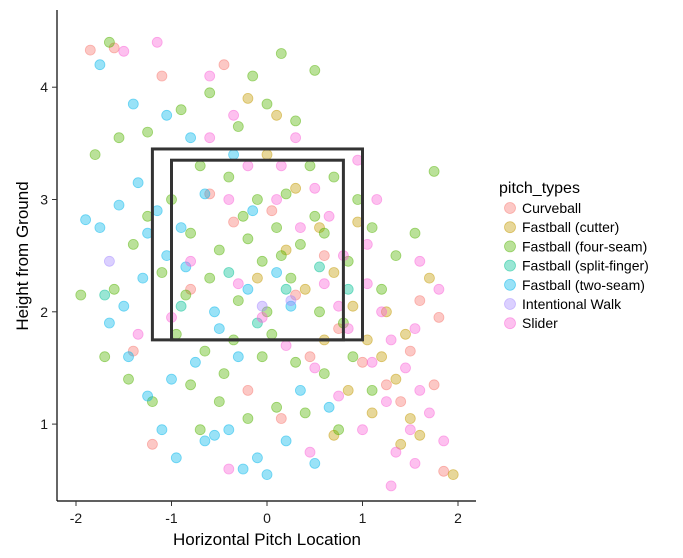  Describe the element at coordinates (44, 312) in the screenshot. I see `y-tick-label: 2` at that location.